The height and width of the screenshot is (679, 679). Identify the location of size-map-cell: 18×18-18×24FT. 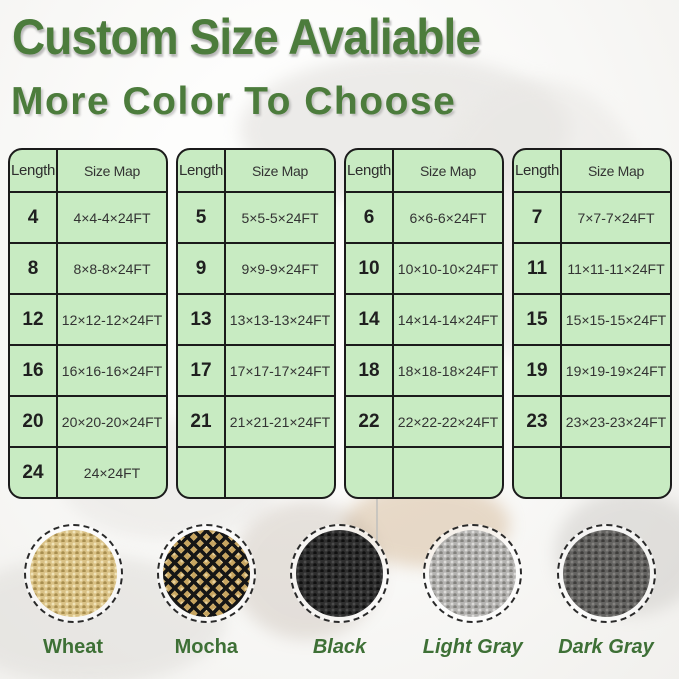
(448, 370).